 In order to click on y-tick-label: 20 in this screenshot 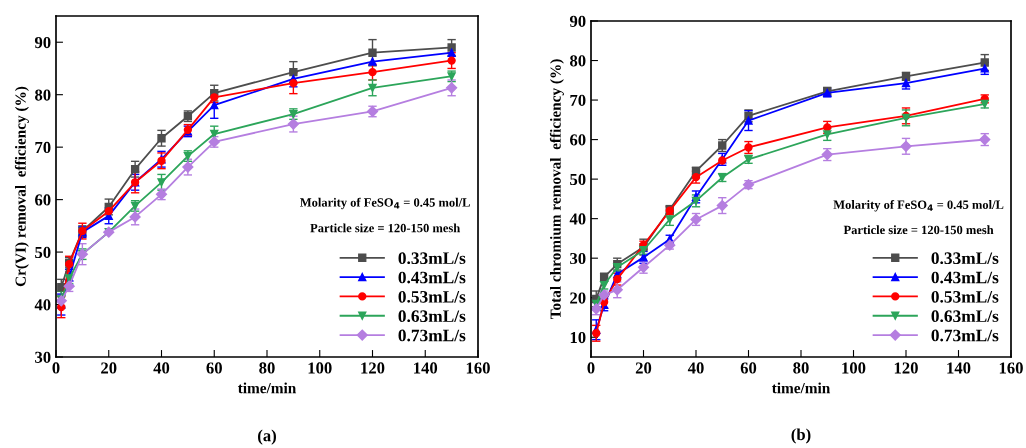, I will do `click(578, 298)`.